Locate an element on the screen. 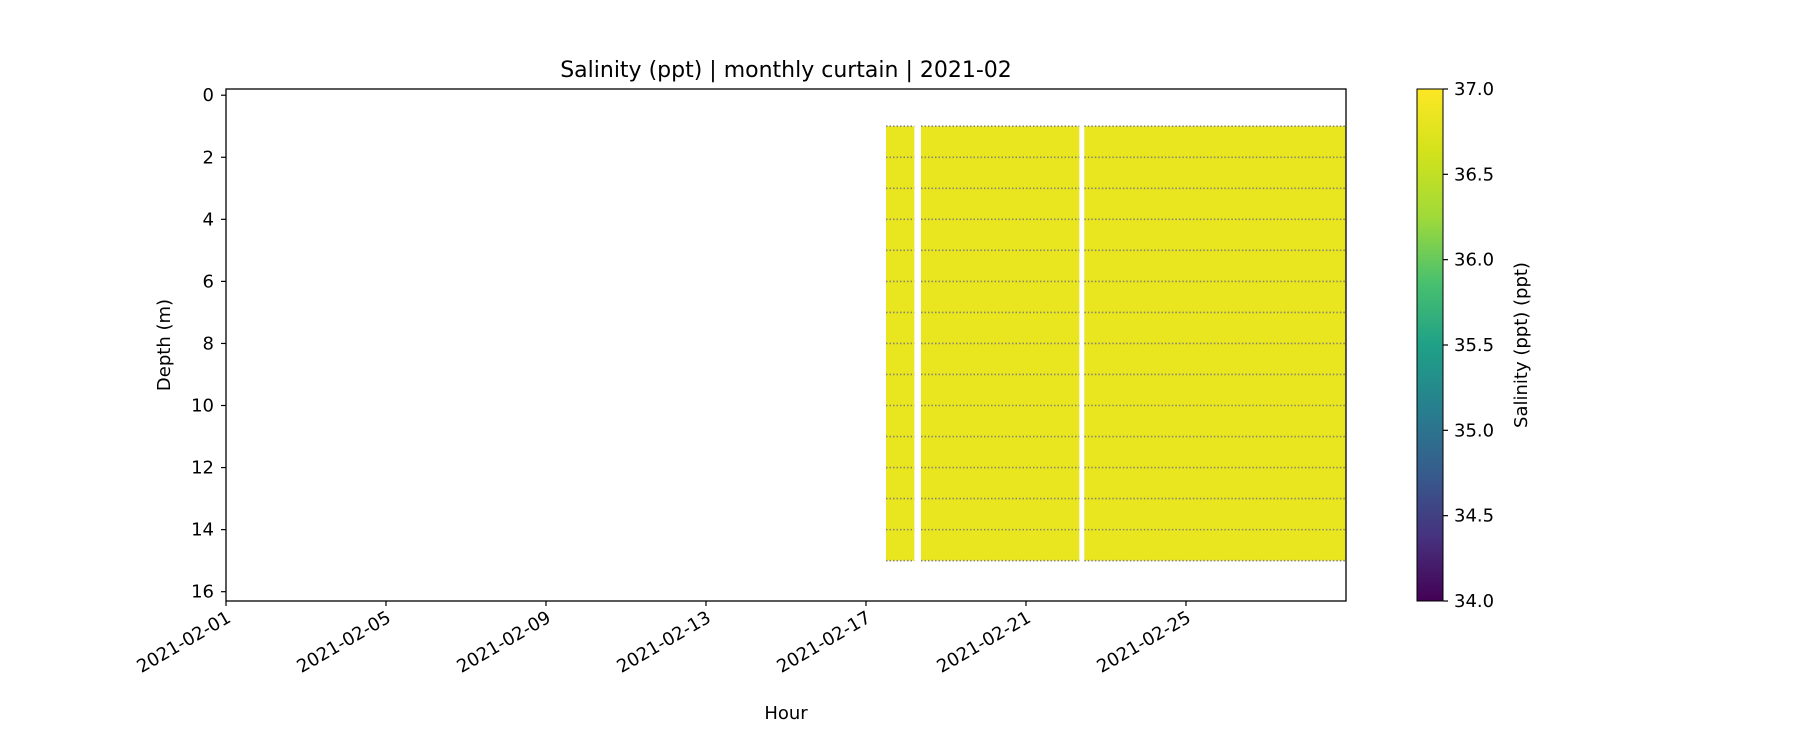  colorbar-tick-label-36.0: 36.0 is located at coordinates (1474, 260).